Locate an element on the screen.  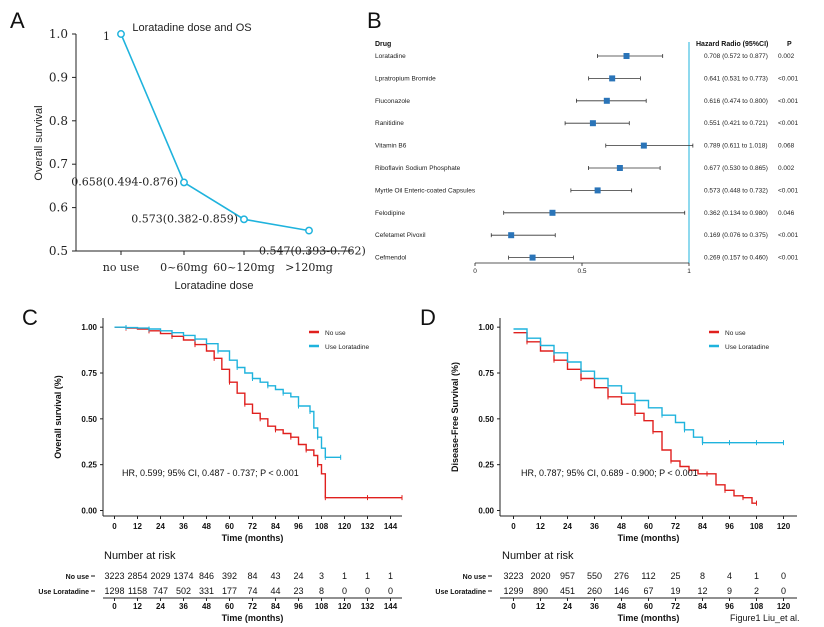
risk-value: 260 is located at coordinates (594, 591).